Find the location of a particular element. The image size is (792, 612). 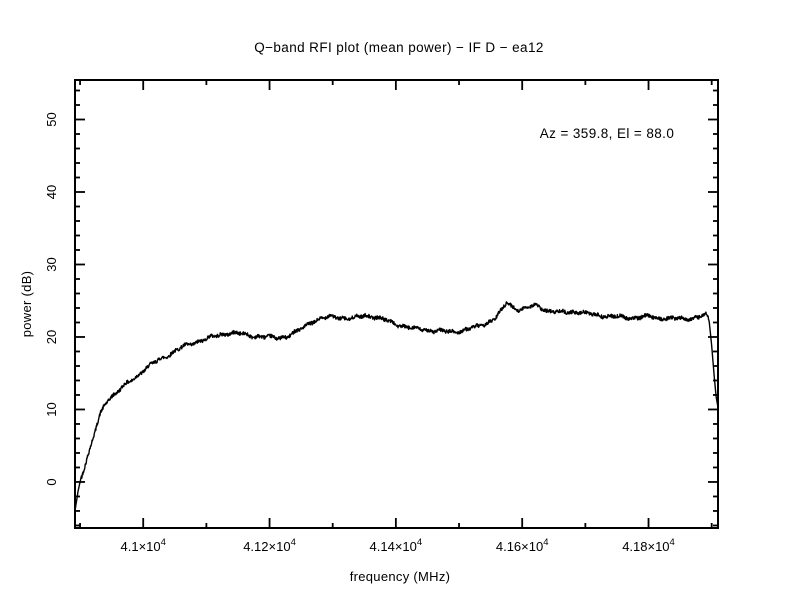

y-axis-label: power (dB) is located at coordinates (26, 304).